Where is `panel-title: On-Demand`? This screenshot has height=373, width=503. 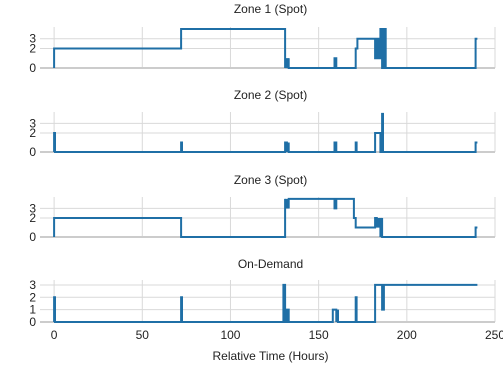 panel-title: On-Demand is located at coordinates (270, 264).